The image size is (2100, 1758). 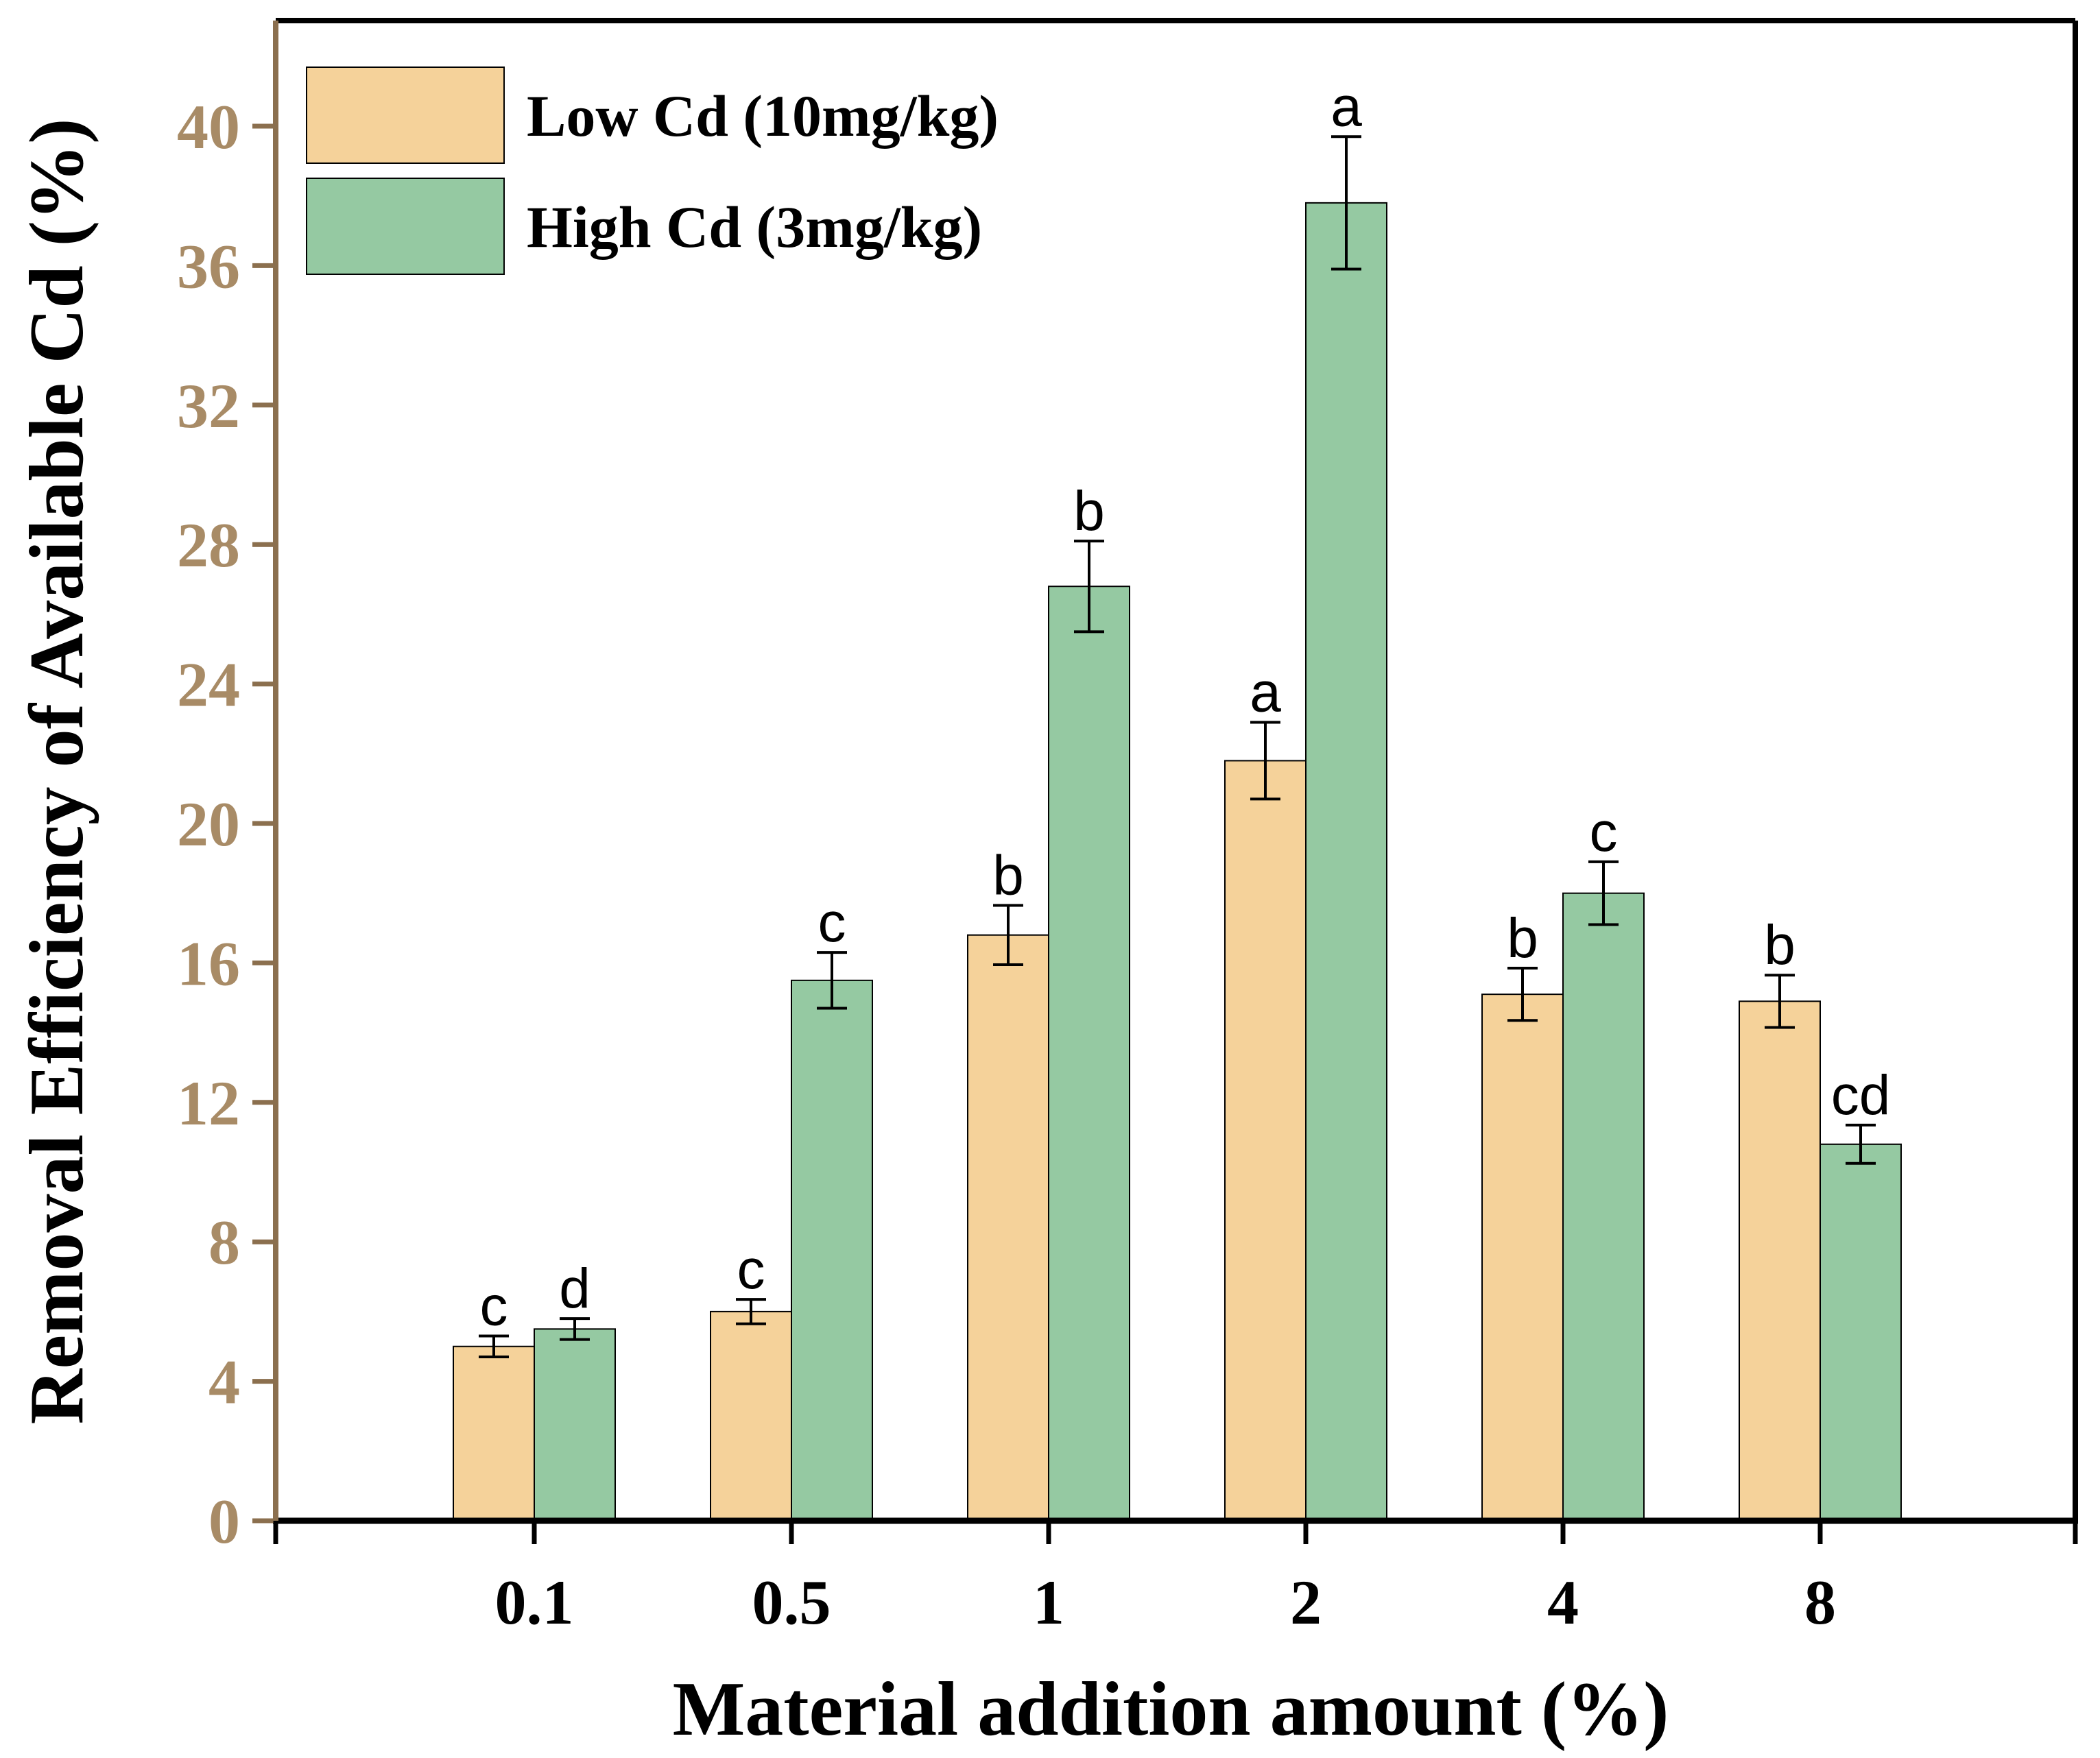 I want to click on x-axis-ticks: 0.1 0.5 1 2 4 8, so click(x=1175, y=1579).